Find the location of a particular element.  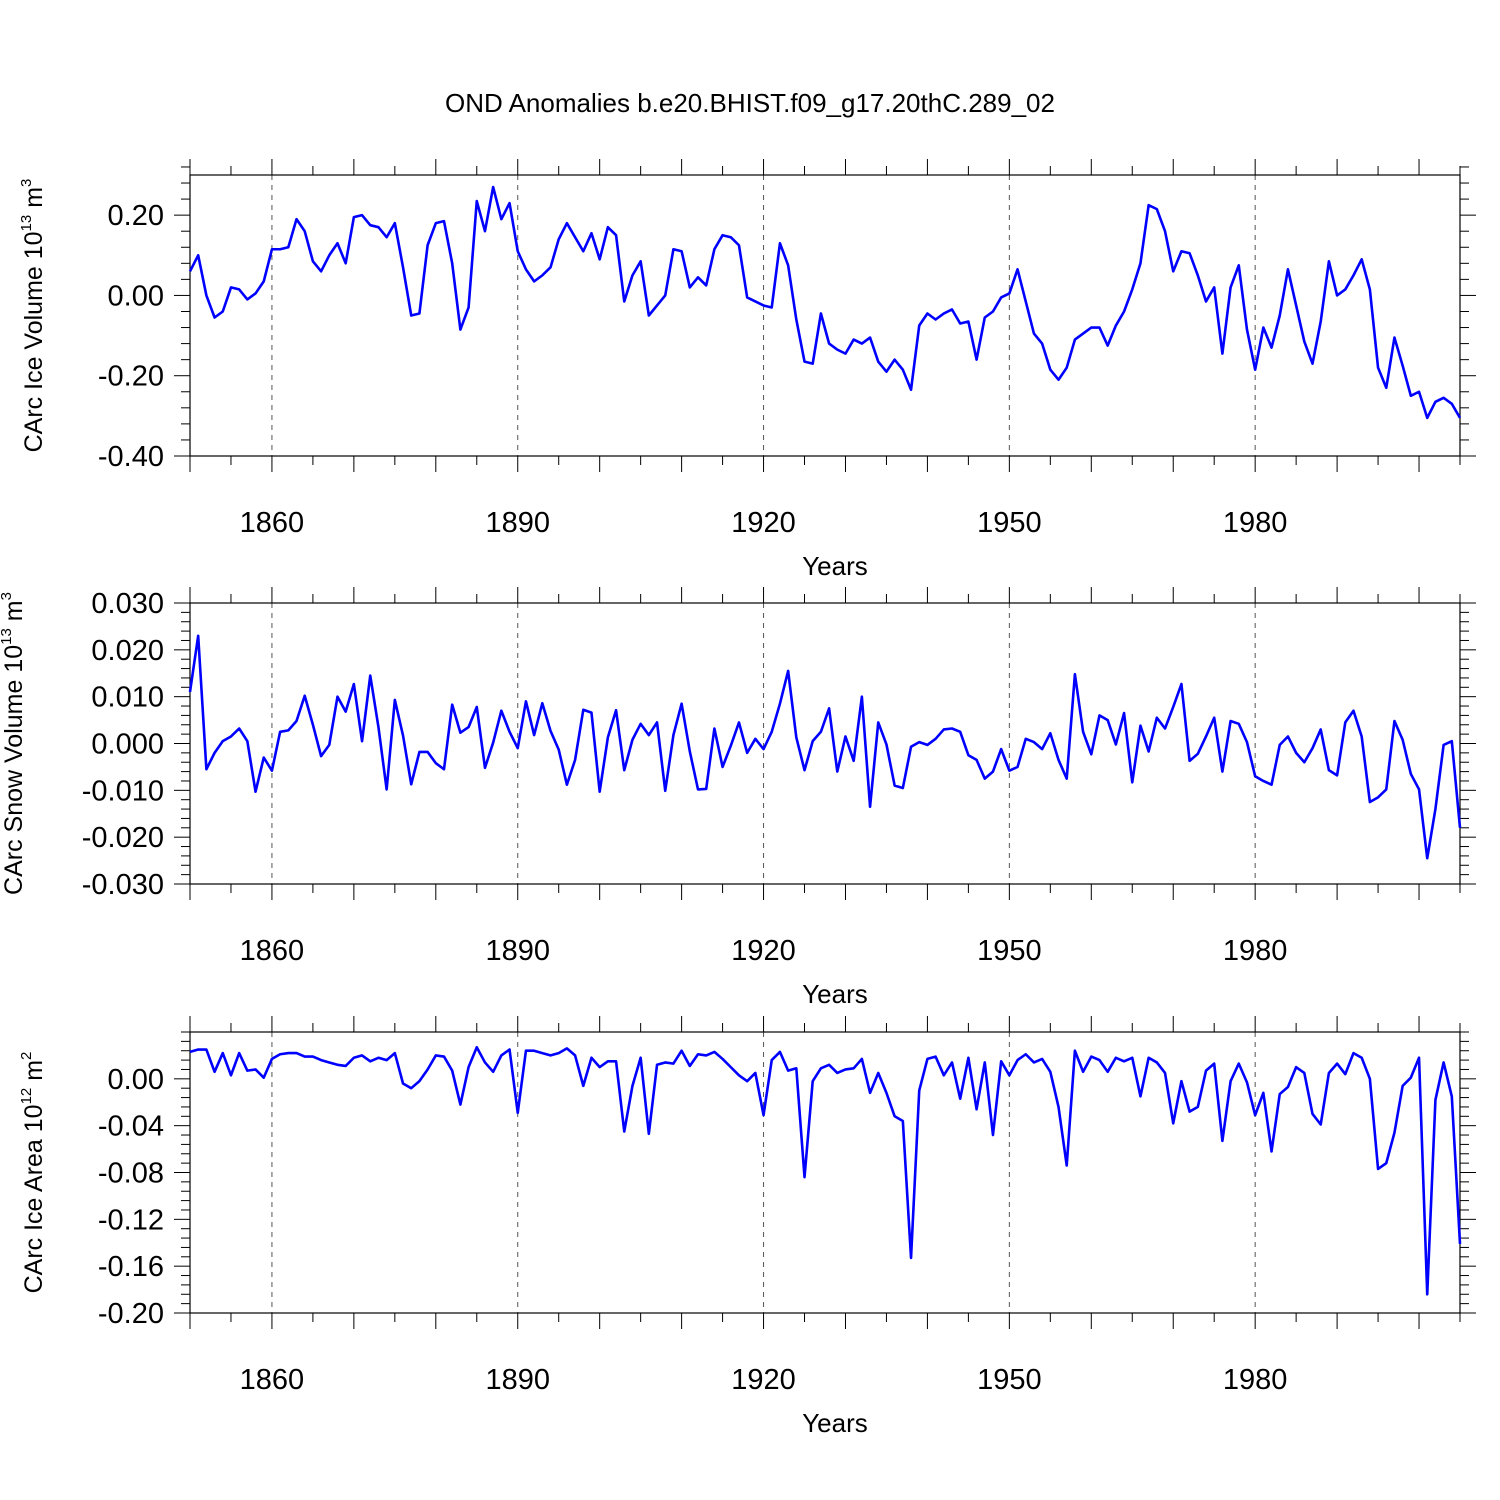

y-tick-label: -0.08 is located at coordinates (131, 1174).